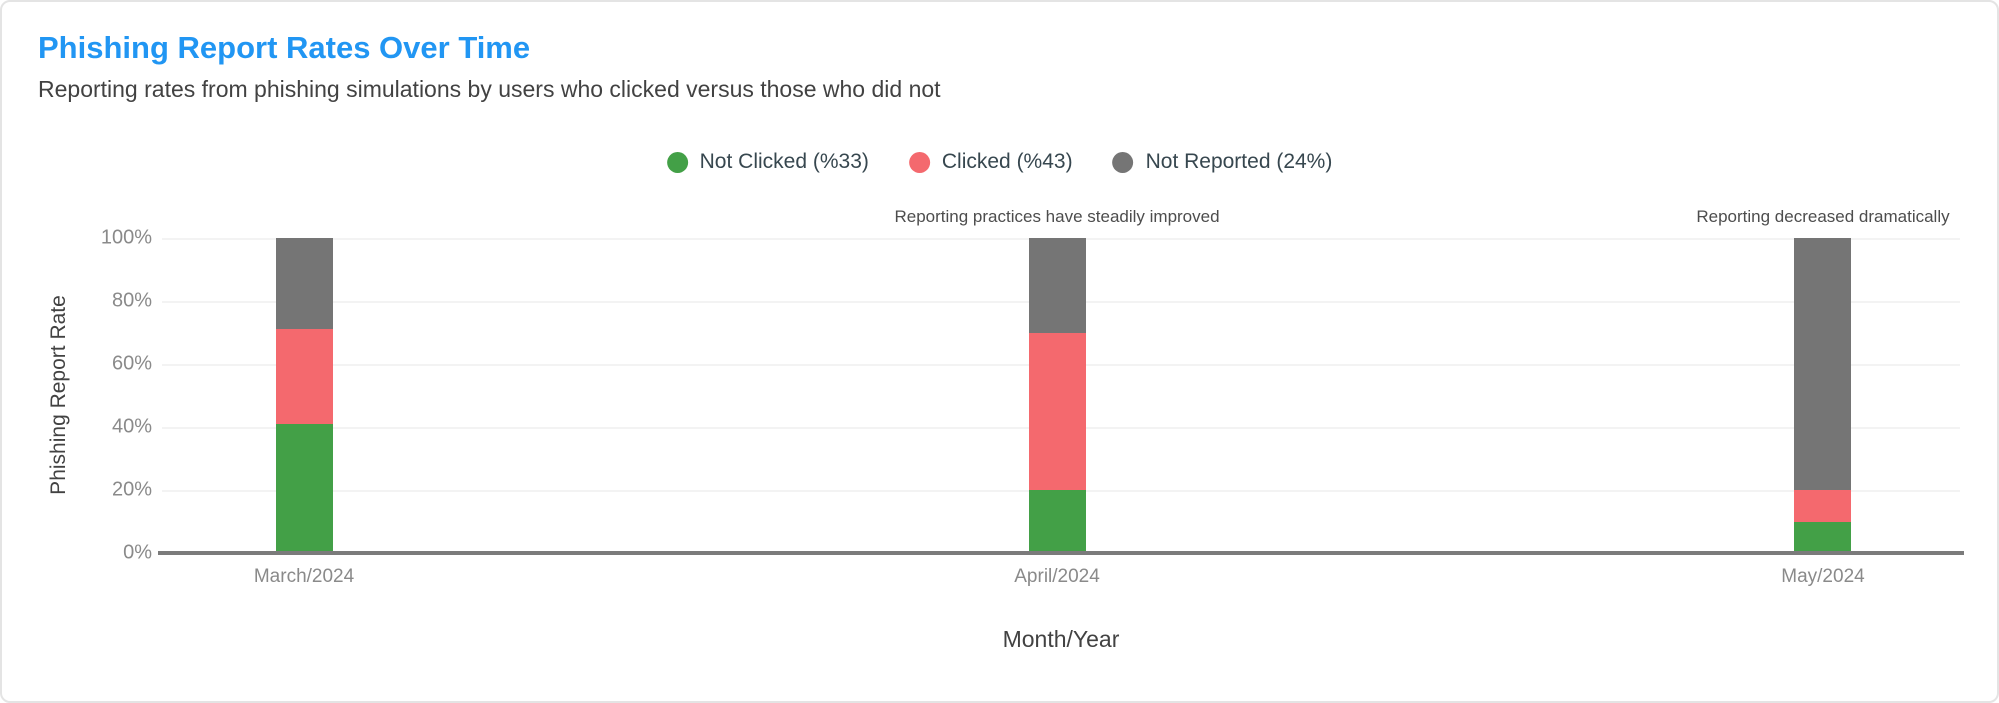  I want to click on y-axis-tick-label: 80%, so click(131, 300).